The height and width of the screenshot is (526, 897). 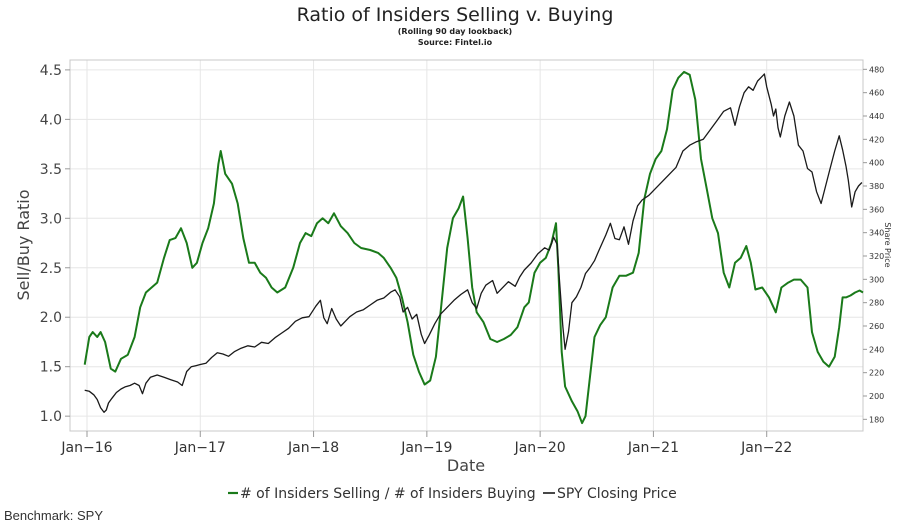 I want to click on right-tick-label: 440, so click(x=876, y=116).